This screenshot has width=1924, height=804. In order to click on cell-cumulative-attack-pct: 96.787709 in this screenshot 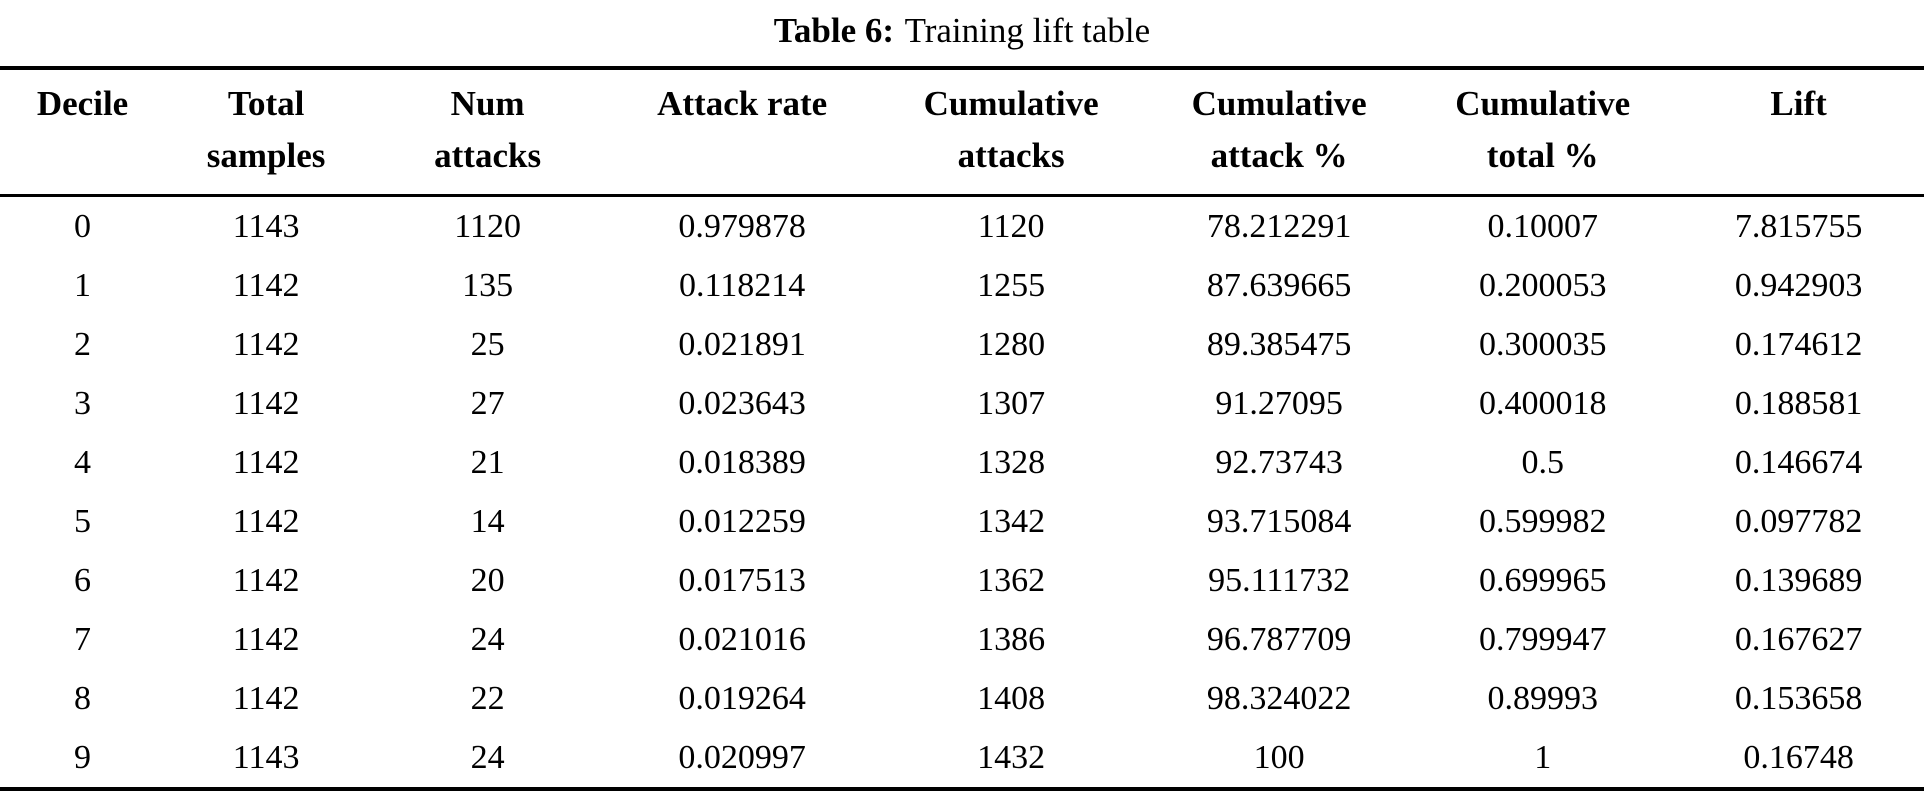, I will do `click(1279, 639)`.